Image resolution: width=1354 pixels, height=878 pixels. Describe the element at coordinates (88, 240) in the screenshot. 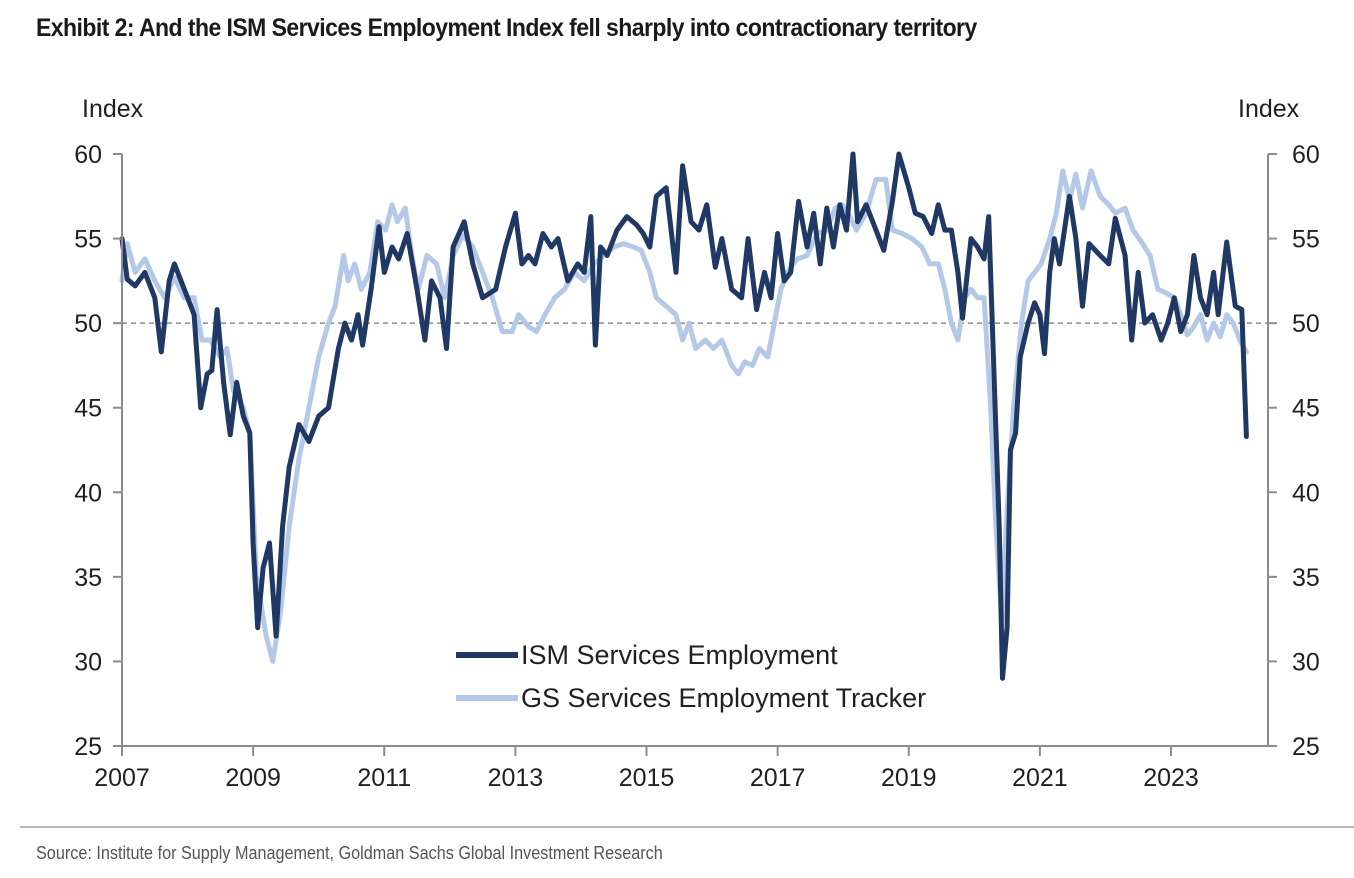

I see `left-y-tick-label: 55` at that location.